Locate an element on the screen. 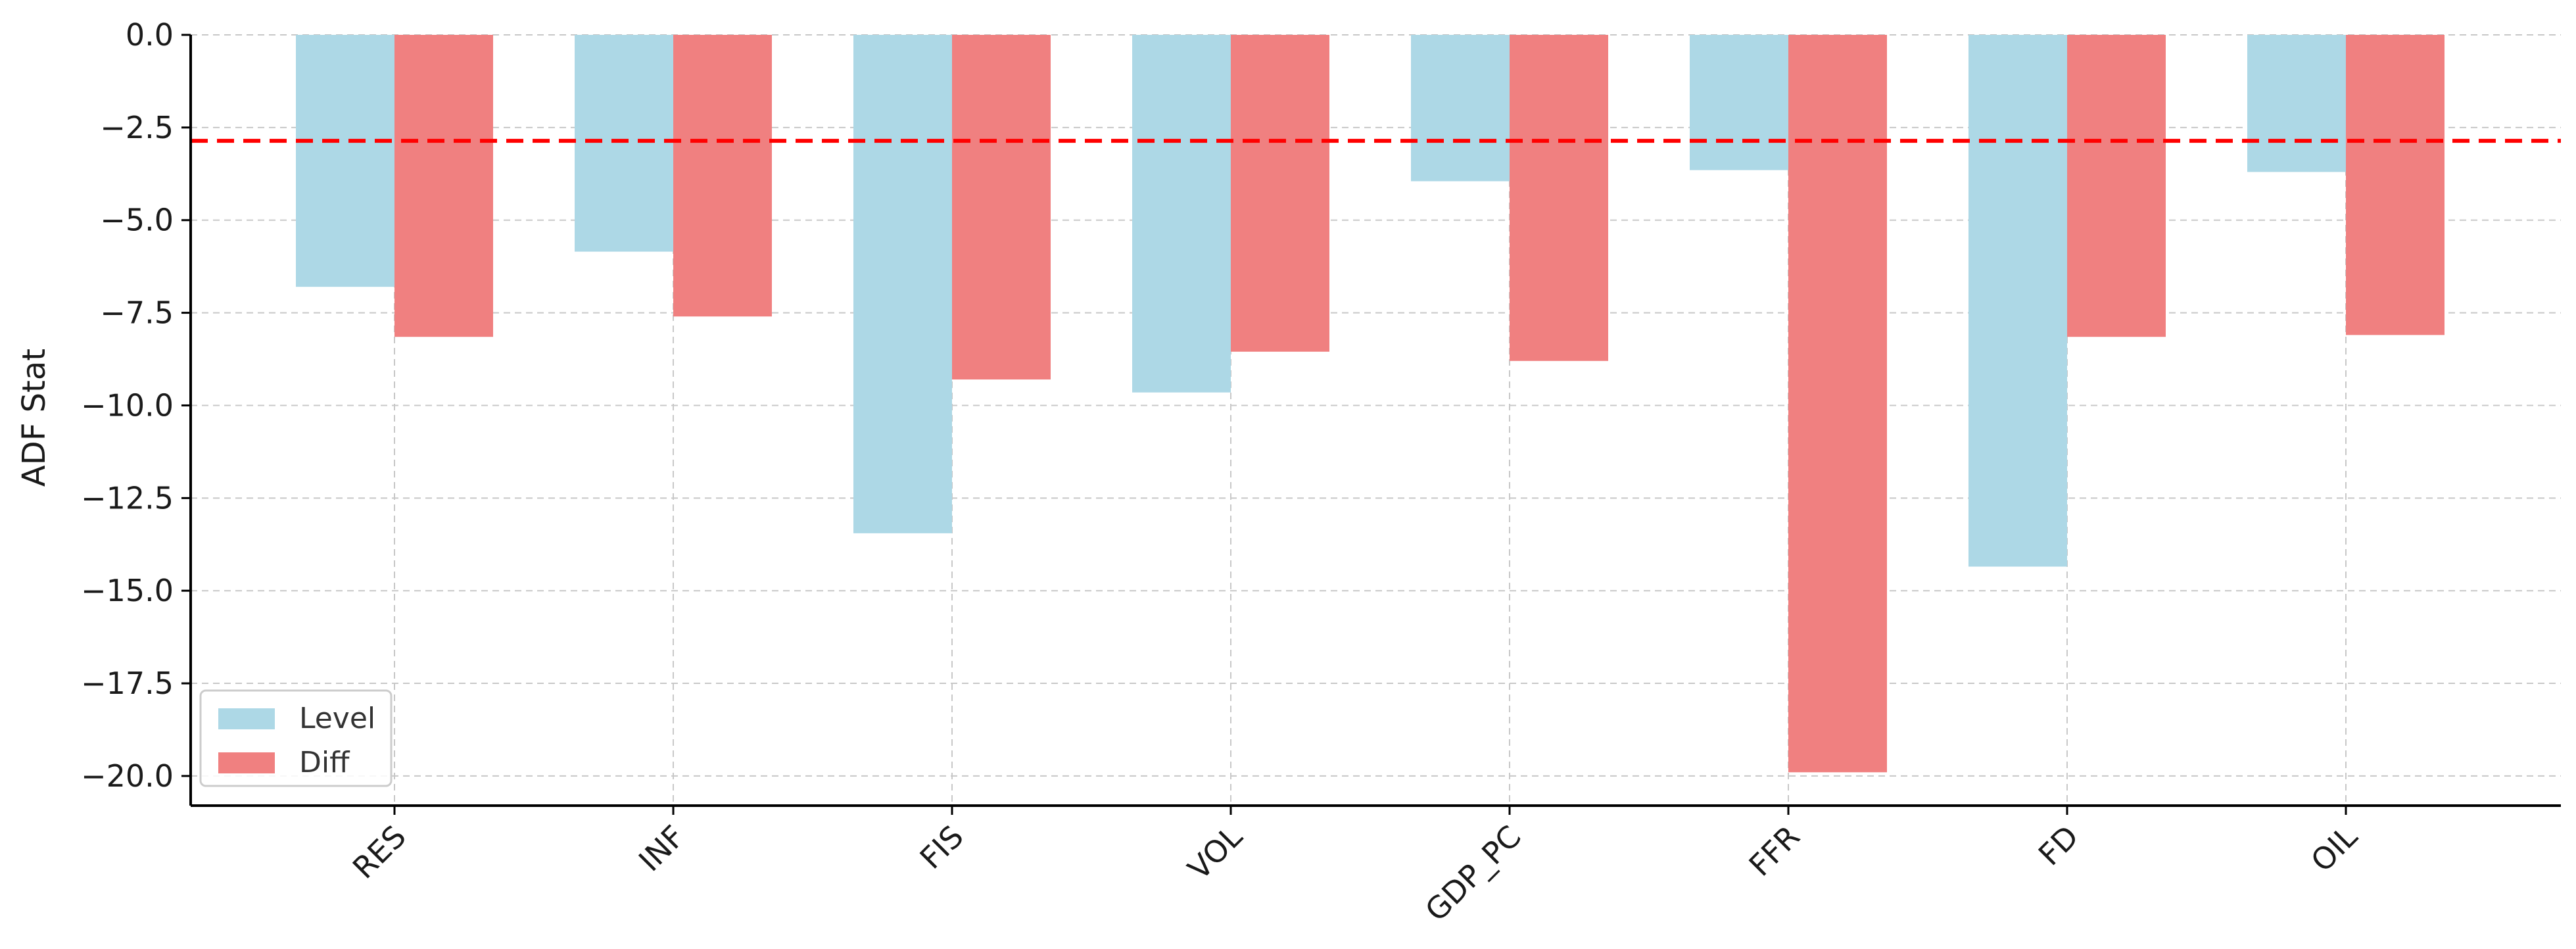  x-tick-label: FIS is located at coordinates (941, 848).